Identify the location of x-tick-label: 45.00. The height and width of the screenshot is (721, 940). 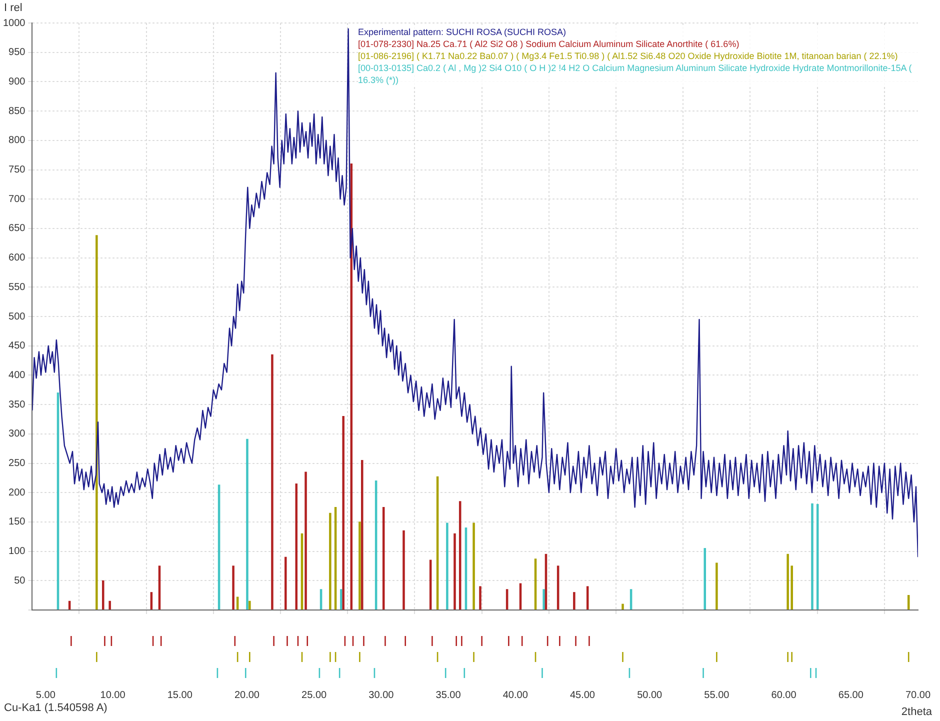
(583, 695).